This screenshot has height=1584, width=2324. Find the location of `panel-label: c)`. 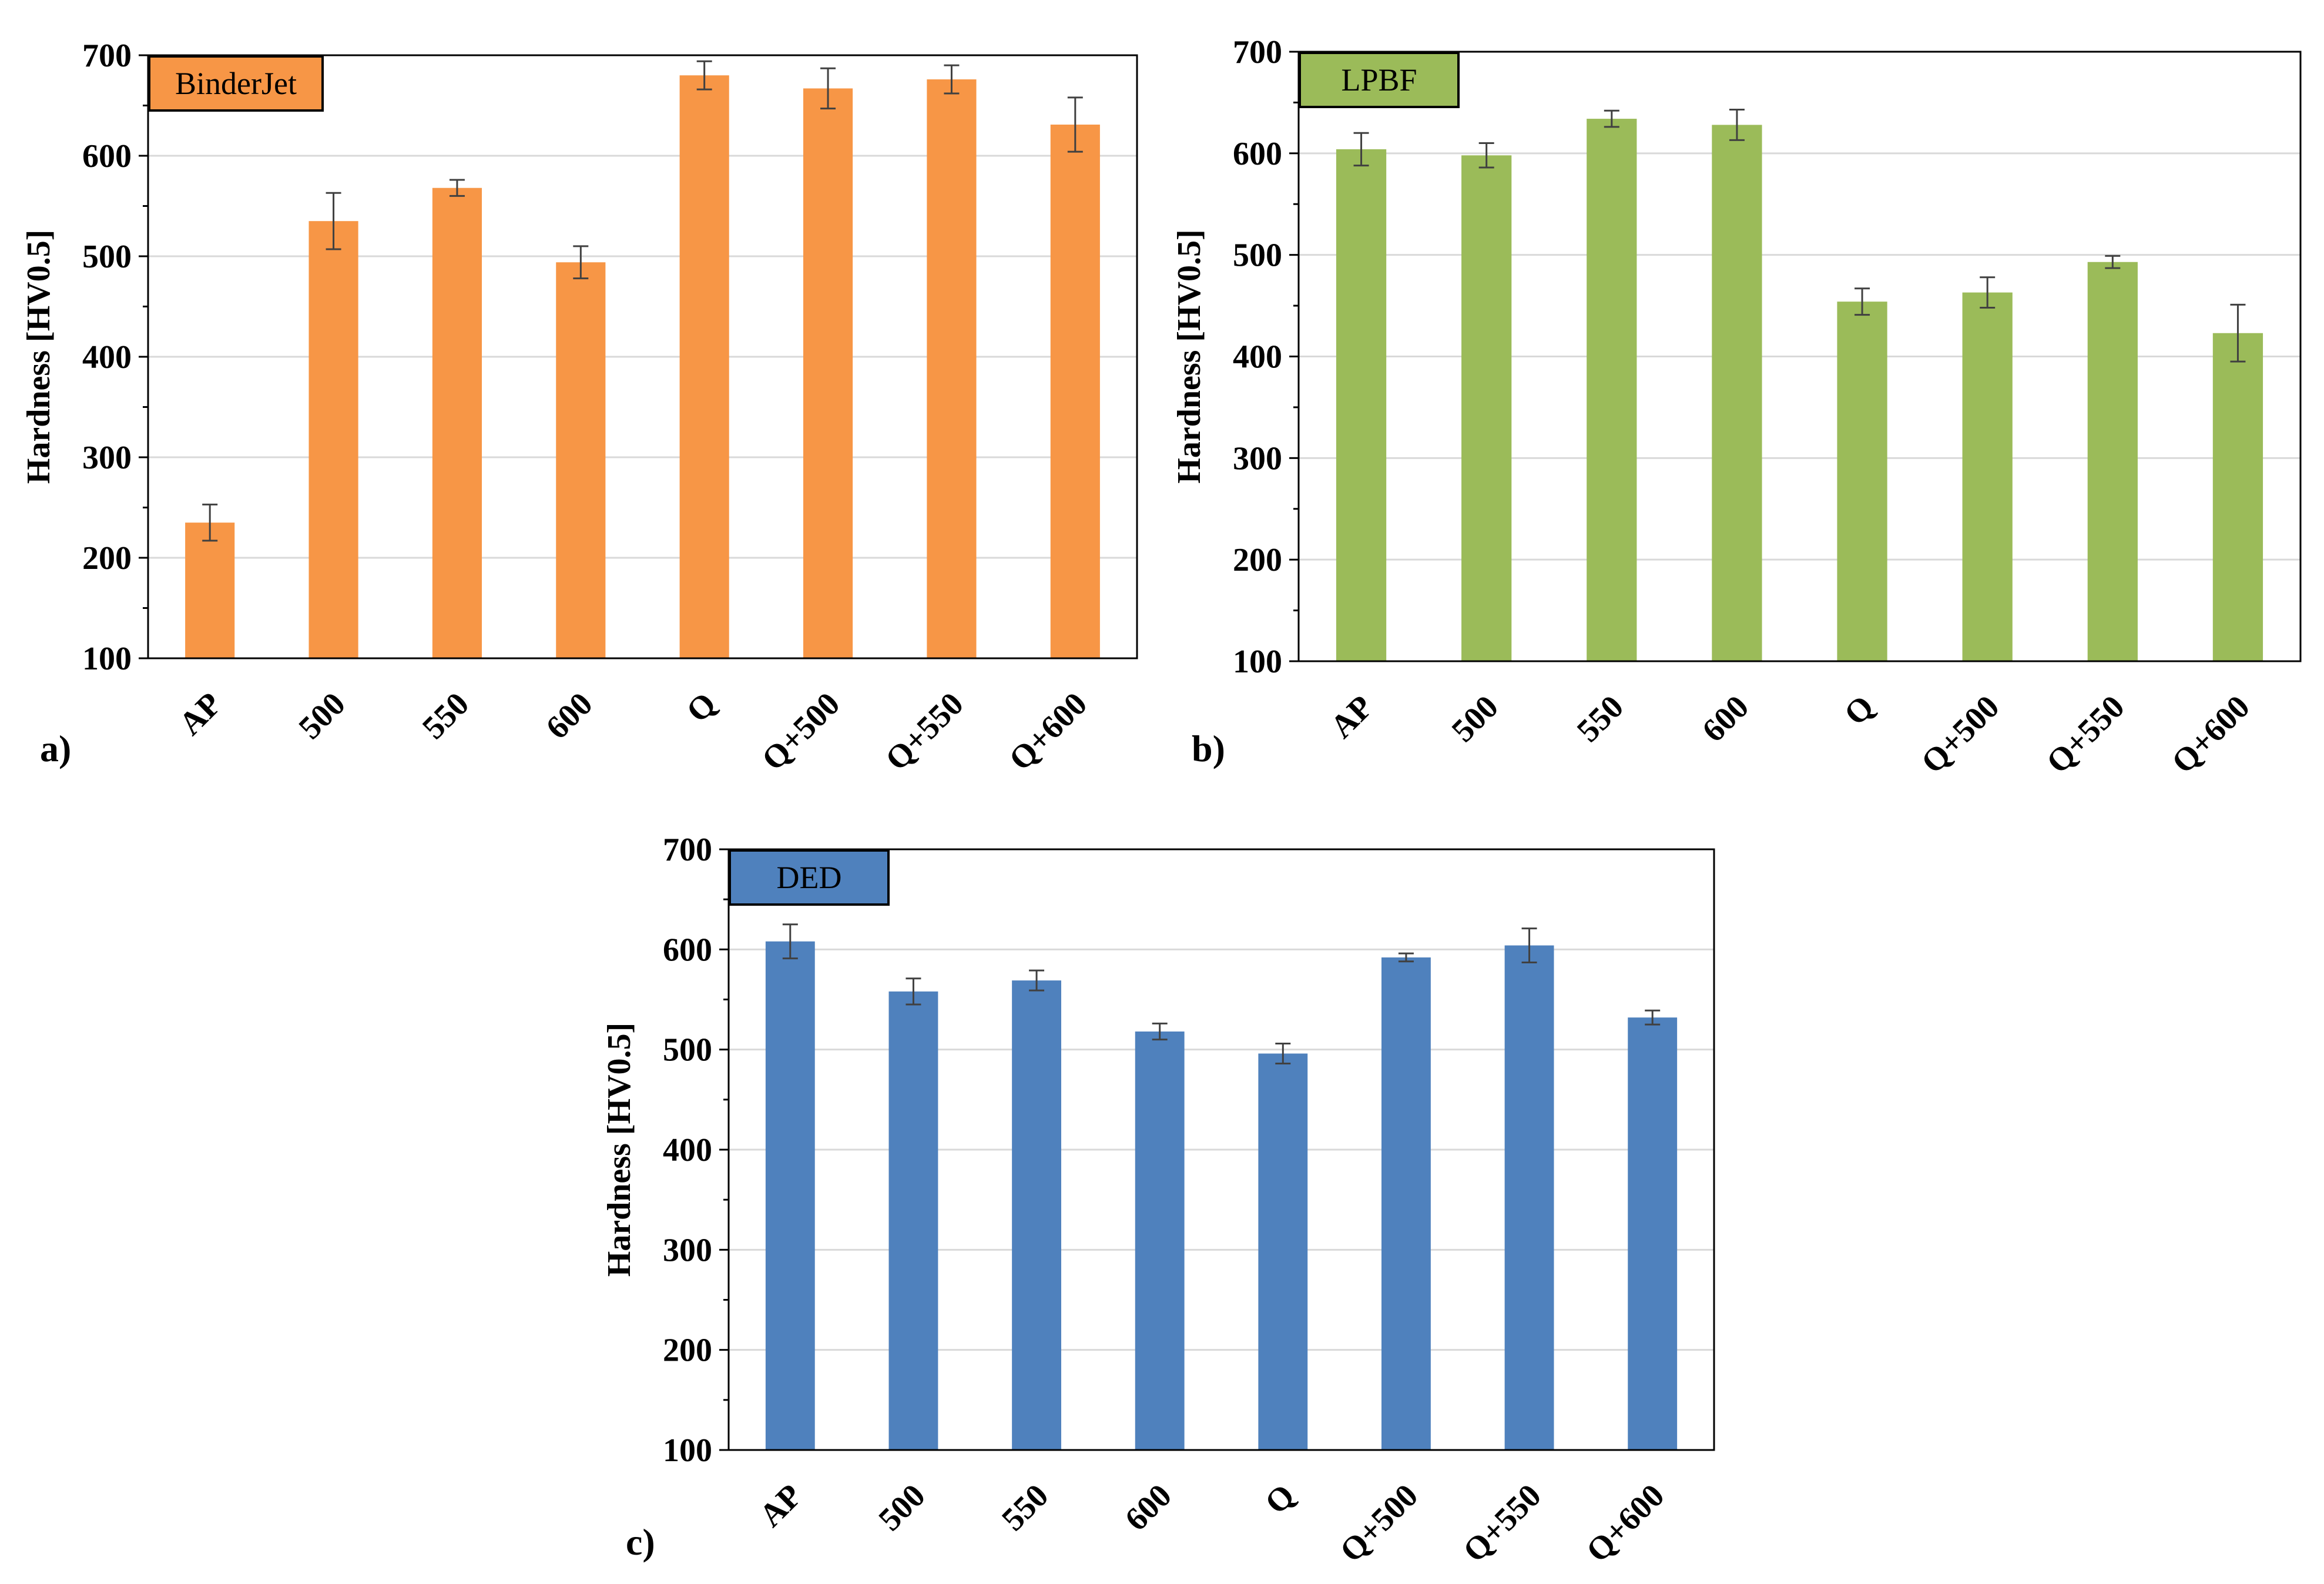

panel-label: c) is located at coordinates (641, 1542).